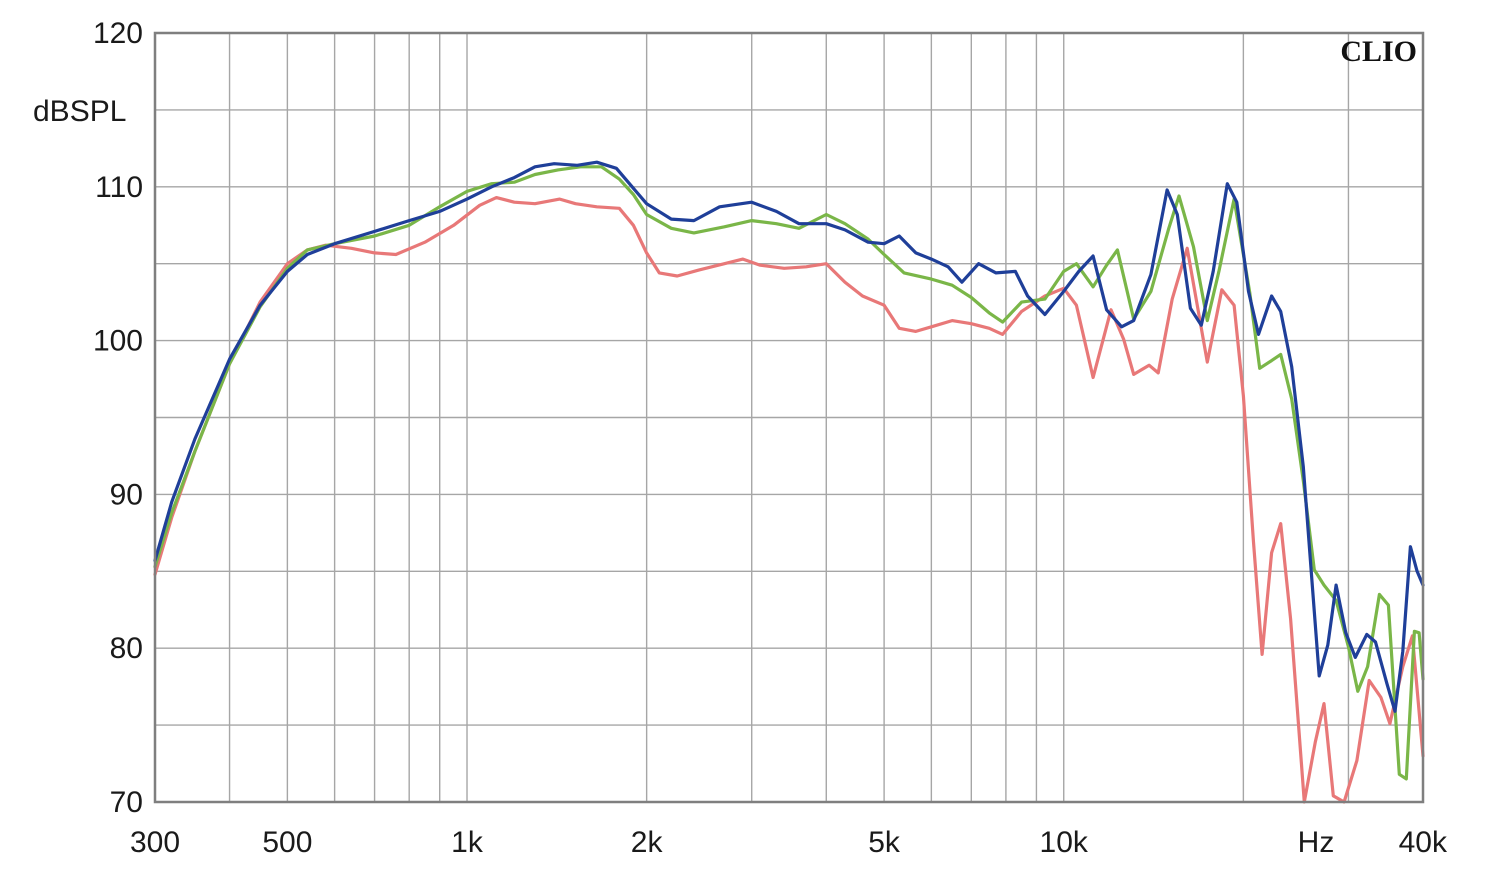 Image resolution: width=1500 pixels, height=870 pixels. What do you see at coordinates (884, 842) in the screenshot?
I see `x-tick-label: 5k` at bounding box center [884, 842].